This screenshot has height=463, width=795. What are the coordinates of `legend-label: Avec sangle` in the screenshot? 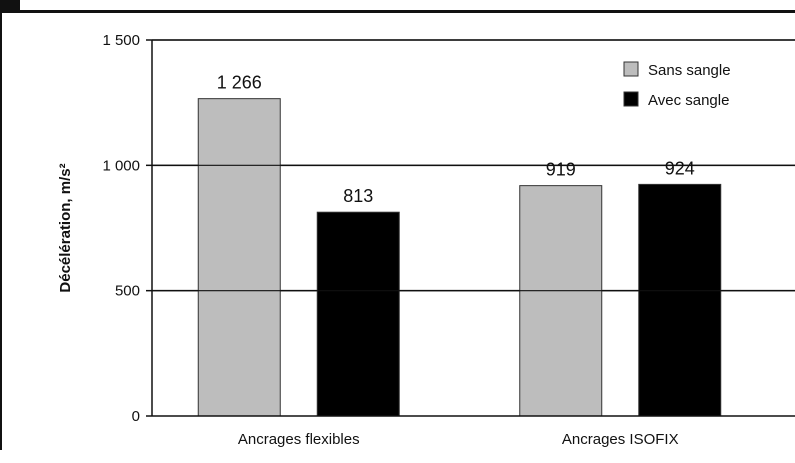 It's located at (688, 100).